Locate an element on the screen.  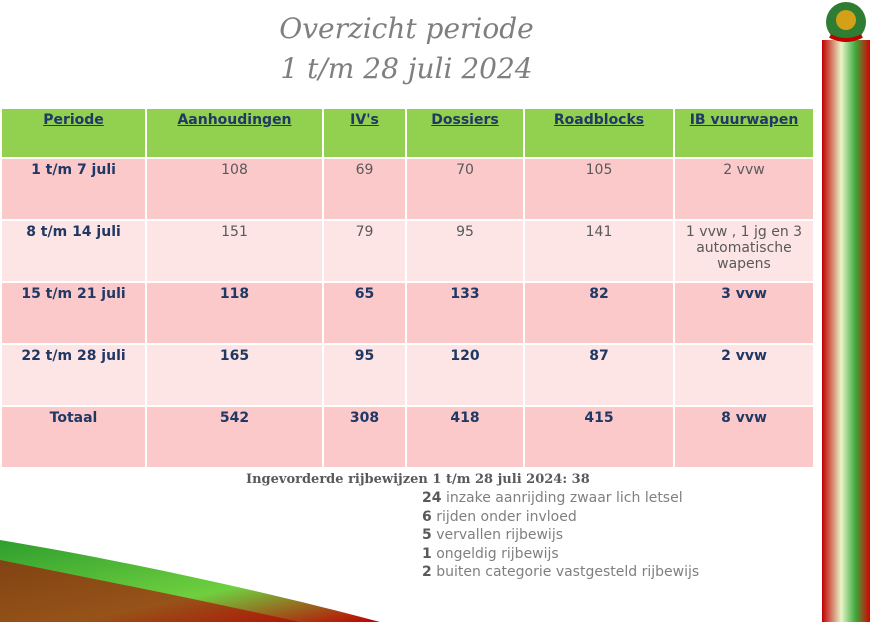
title: 1 t/m 28 juli 2024 is located at coordinates (406, 68).